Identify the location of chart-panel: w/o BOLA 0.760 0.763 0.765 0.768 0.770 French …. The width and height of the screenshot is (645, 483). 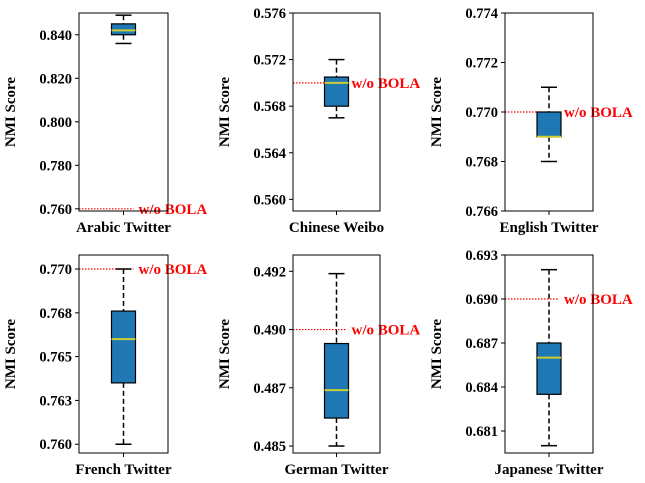
(105, 366).